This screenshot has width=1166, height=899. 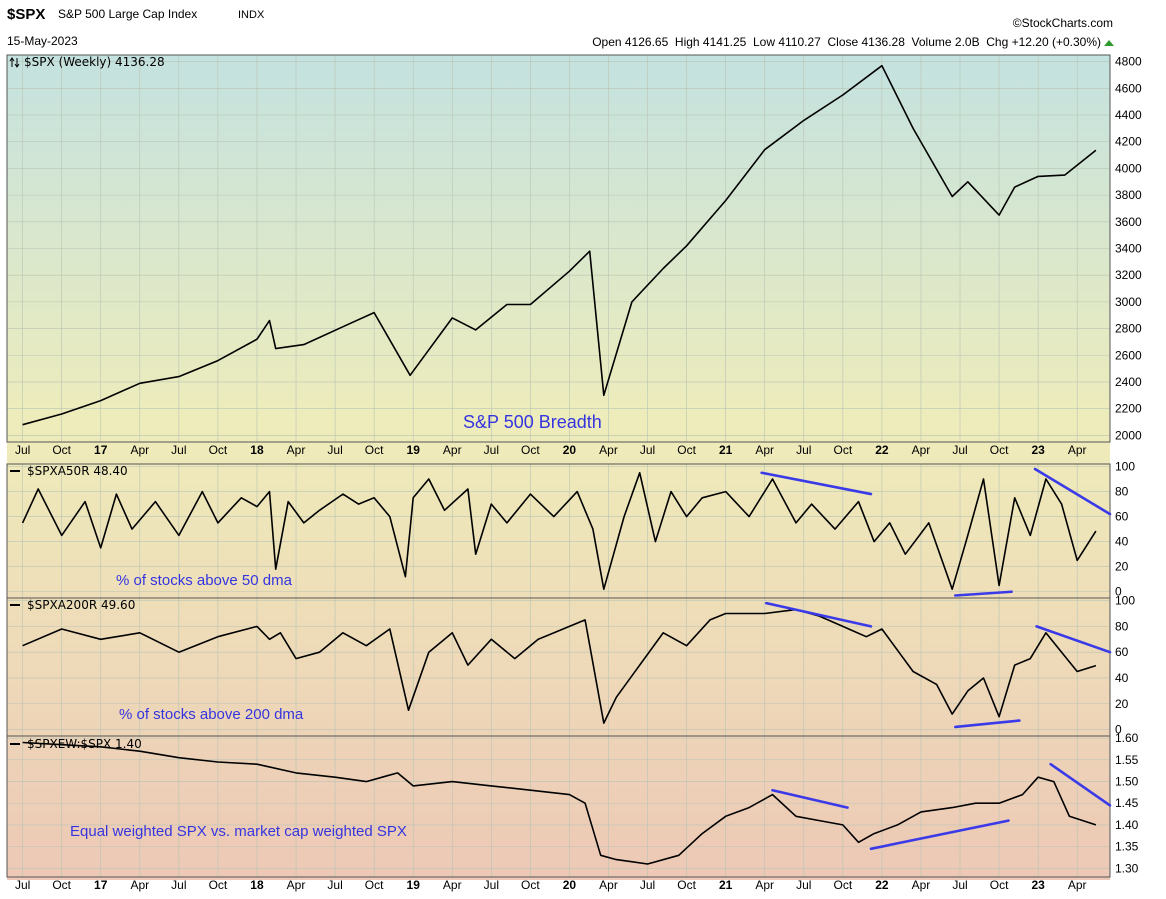 I want to click on y-tick-label: 4200, so click(x=1128, y=142).